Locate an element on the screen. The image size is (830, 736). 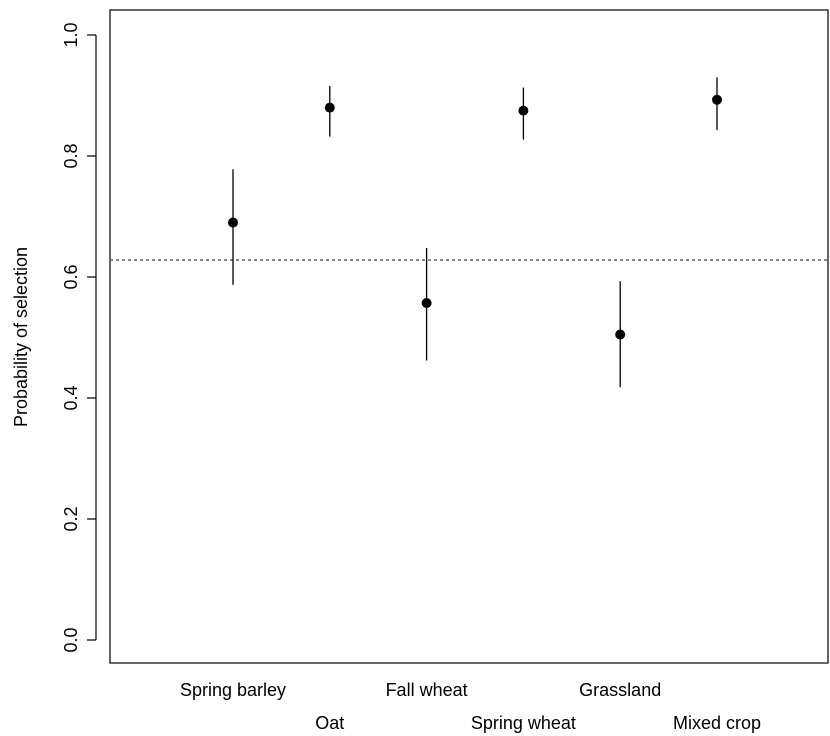
y-tick-label: 1.0 is located at coordinates (71, 34).